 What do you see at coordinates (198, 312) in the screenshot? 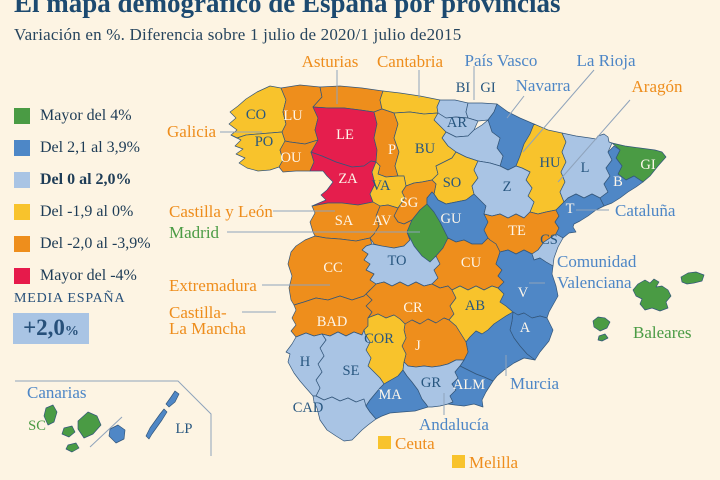
I see `svg-text: Castilla-` at bounding box center [198, 312].